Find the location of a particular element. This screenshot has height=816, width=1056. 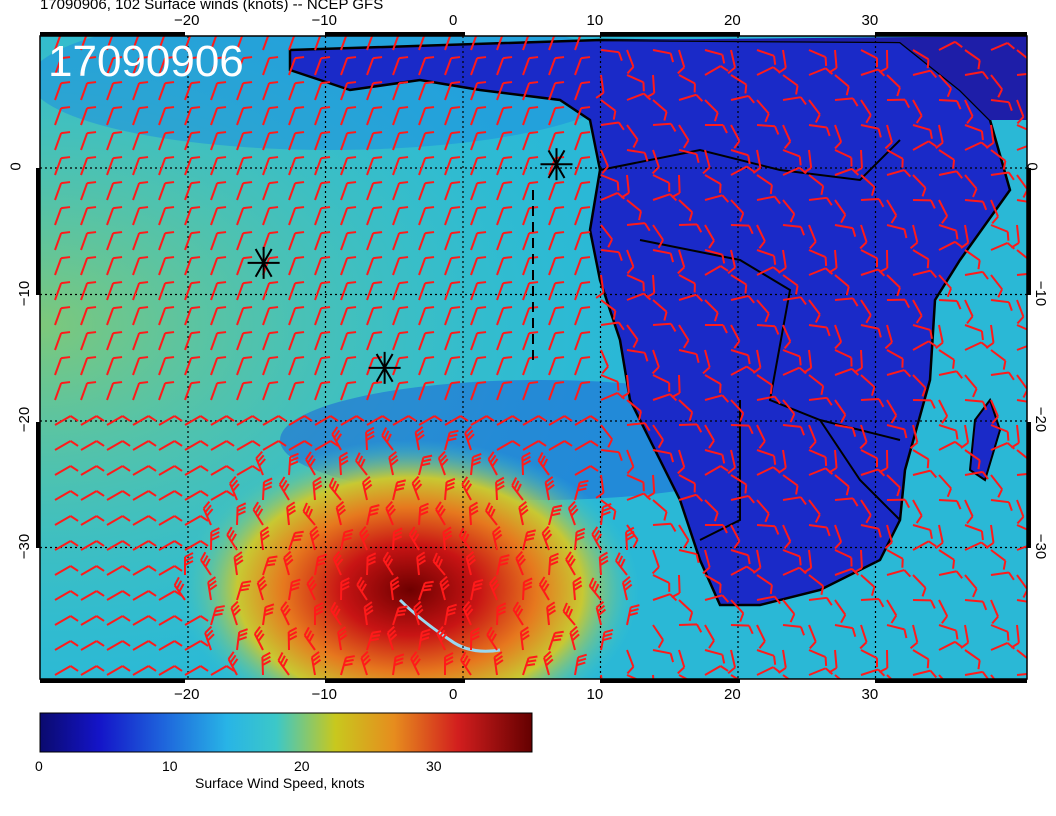

lat-tick-right: 0 is located at coordinates (1032, 166).